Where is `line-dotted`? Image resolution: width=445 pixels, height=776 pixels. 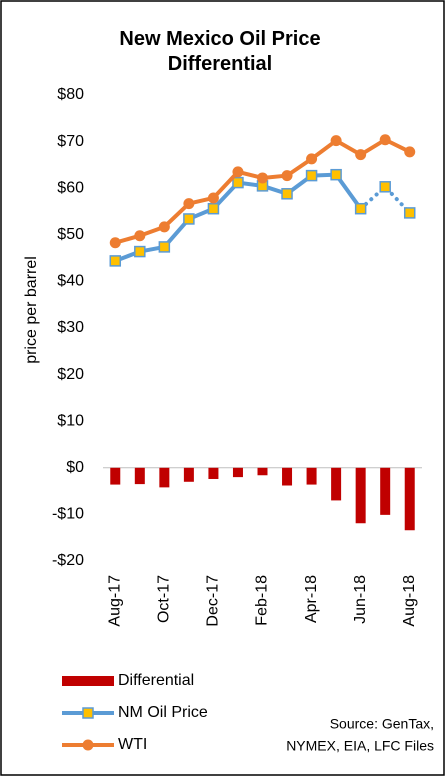
line-dotted is located at coordinates (385, 199).